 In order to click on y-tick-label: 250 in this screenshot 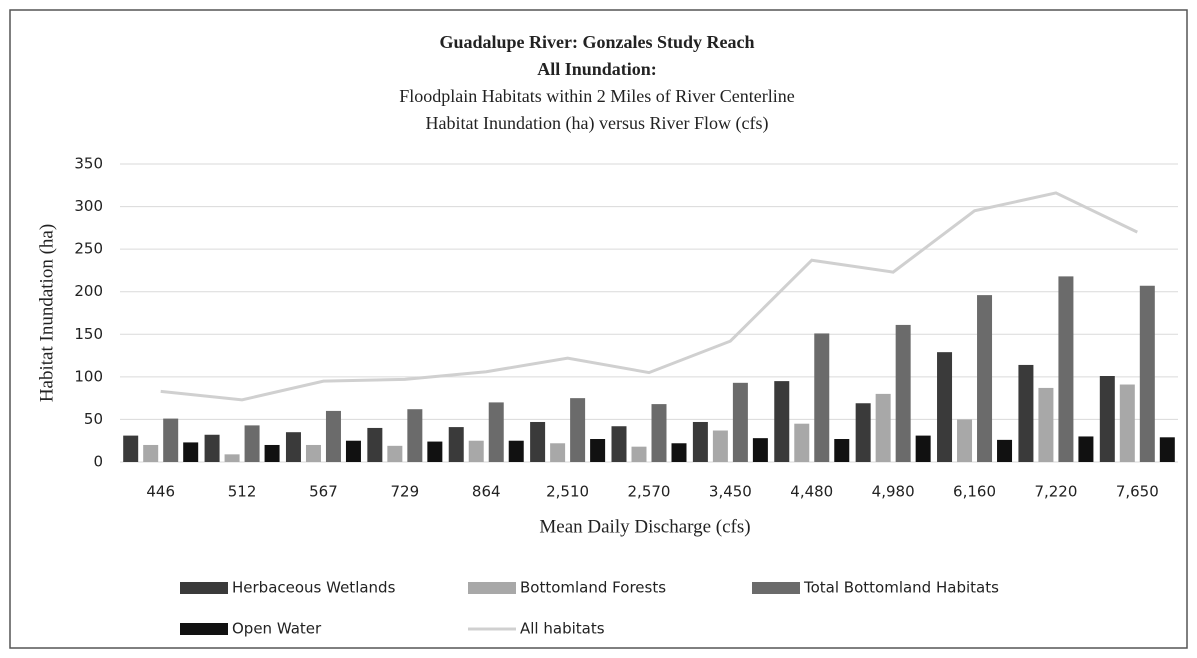, I will do `click(88, 249)`.